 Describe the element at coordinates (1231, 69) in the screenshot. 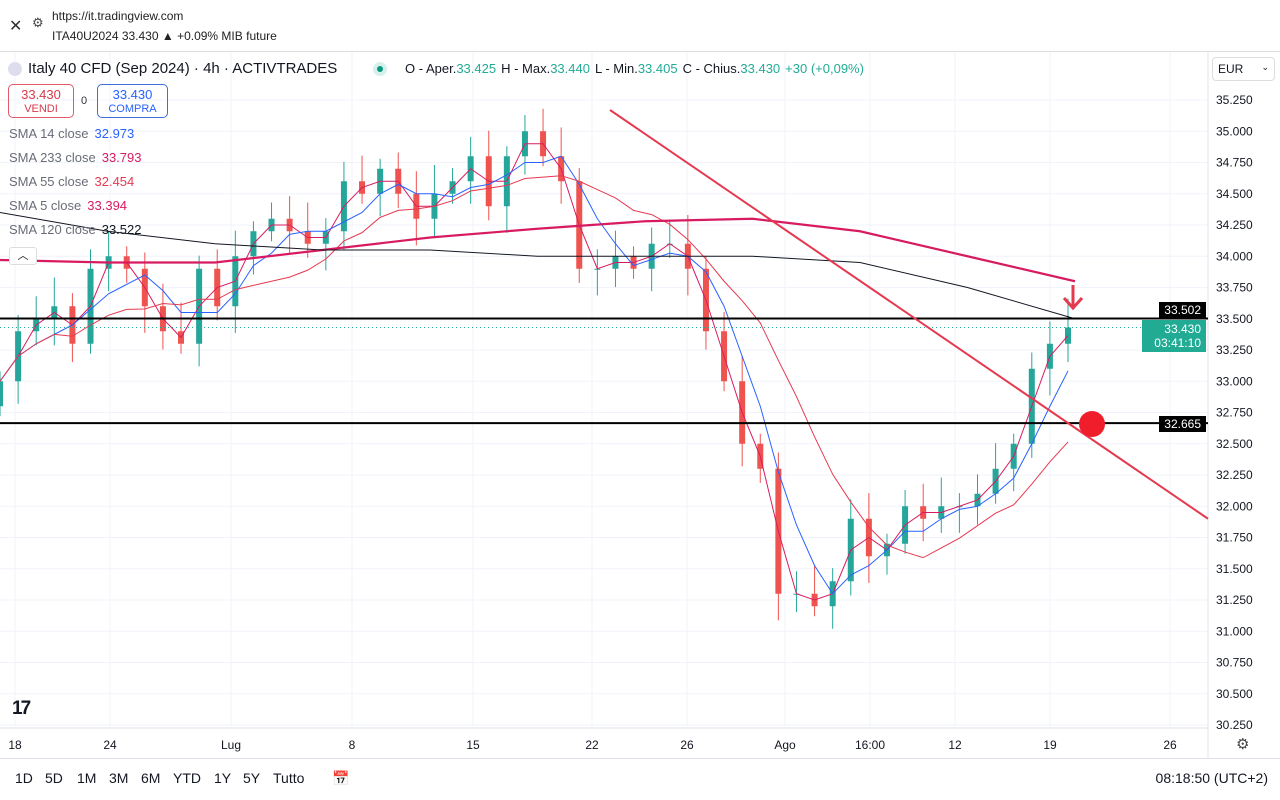

I see `currency-value: EUR` at that location.